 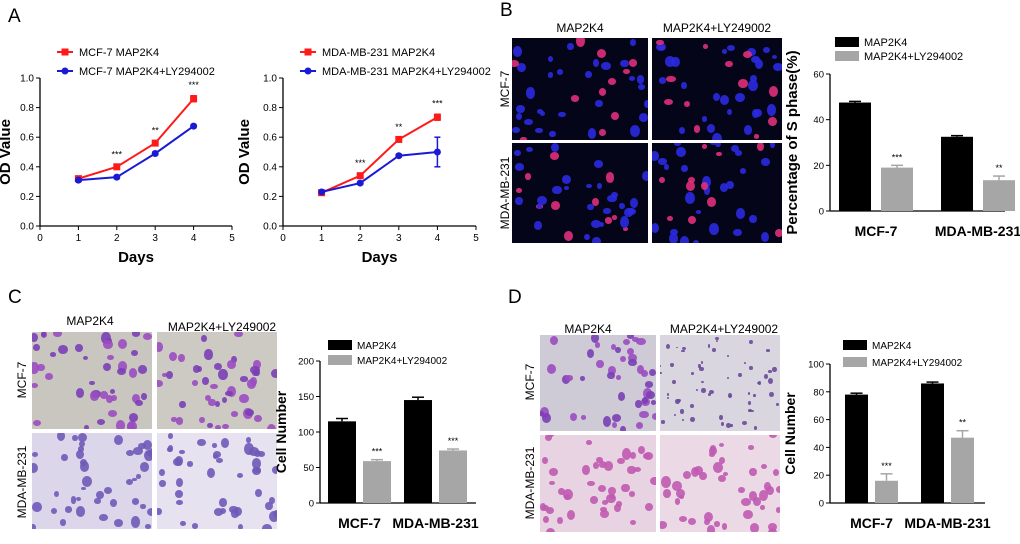 I want to click on series-line, so click(x=379, y=172).